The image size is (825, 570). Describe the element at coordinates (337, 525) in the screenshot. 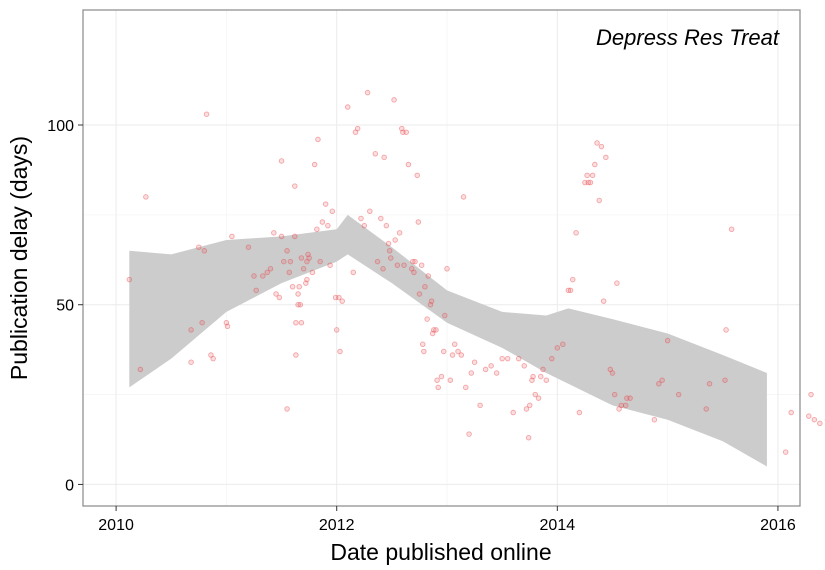

I see `x-tick-label: 2012` at that location.